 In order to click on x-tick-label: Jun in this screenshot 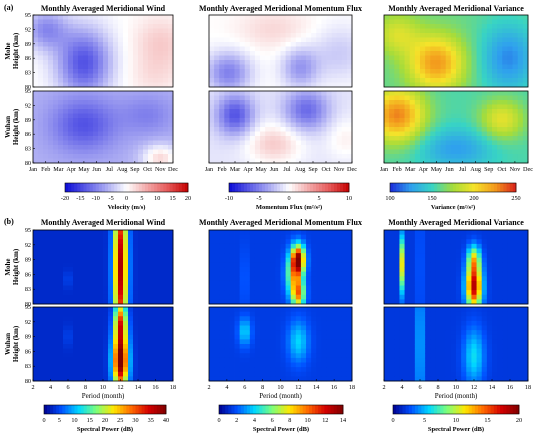, I will do `click(449, 169)`.